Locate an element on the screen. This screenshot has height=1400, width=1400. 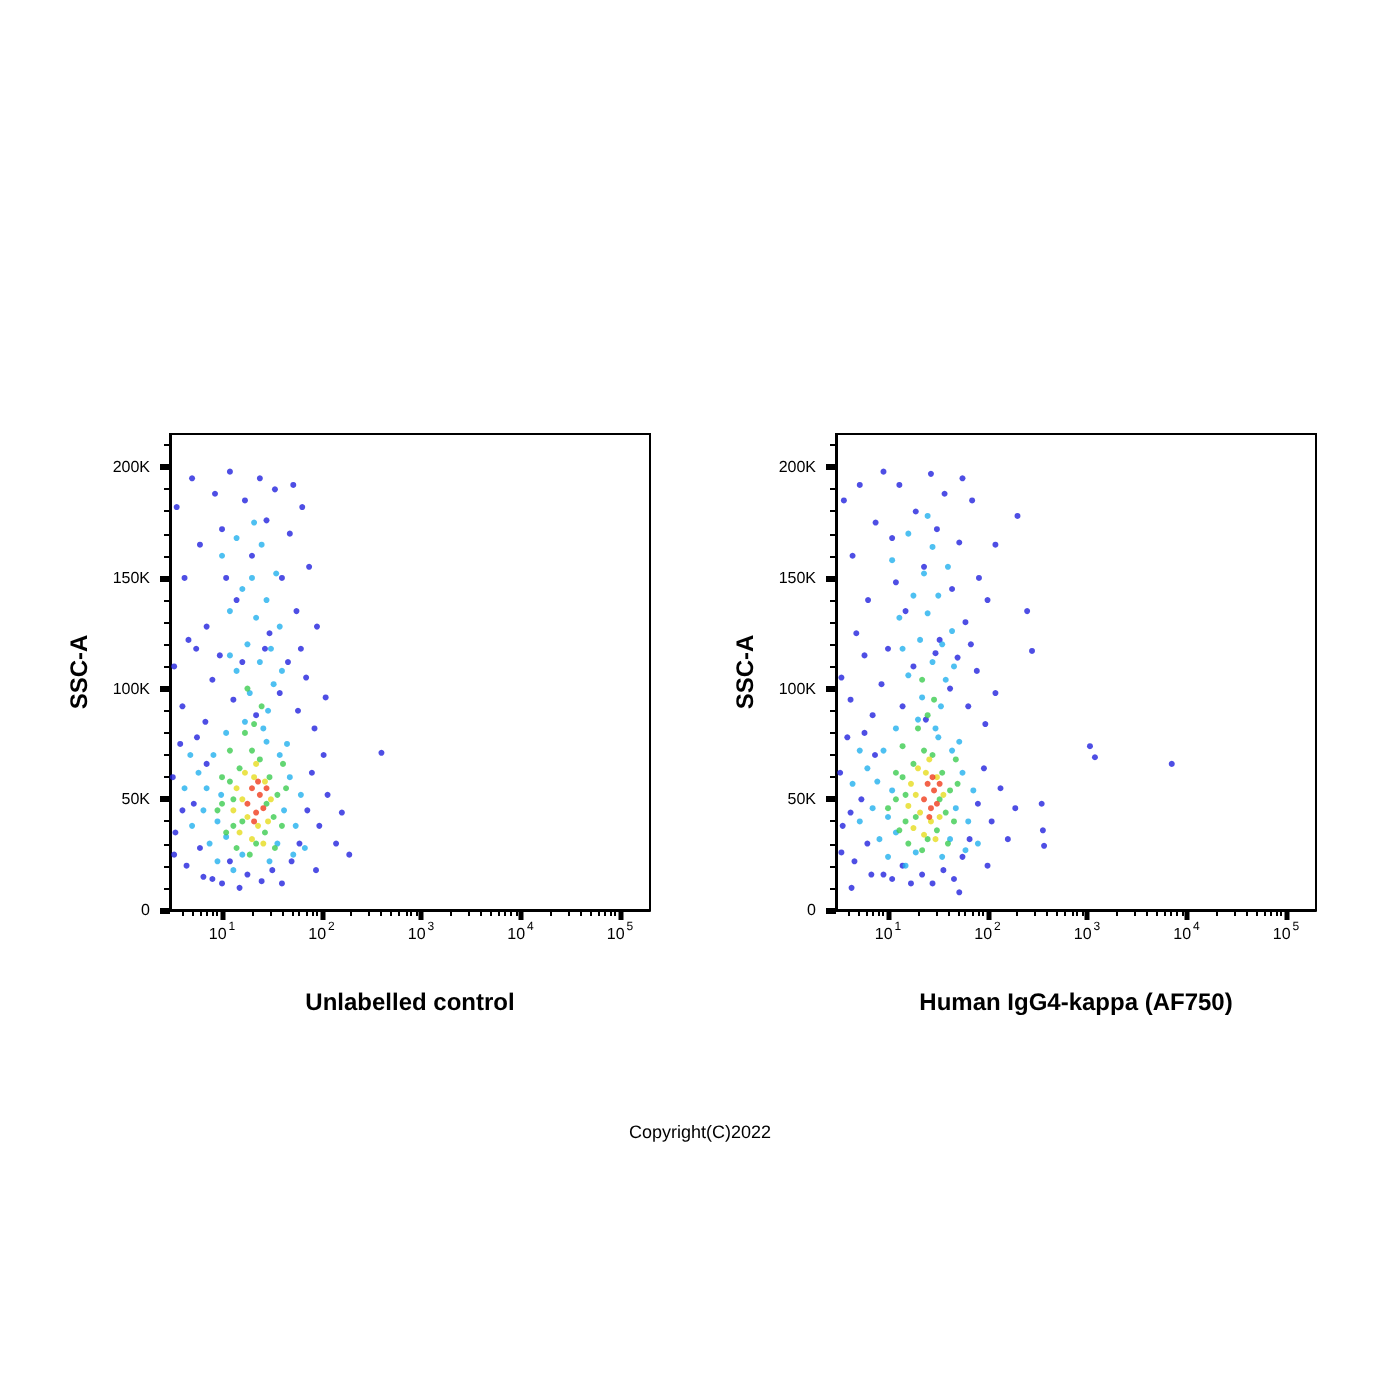
x-axis-title: Human IgG4-kappa (AF750) is located at coordinates (1076, 1002).